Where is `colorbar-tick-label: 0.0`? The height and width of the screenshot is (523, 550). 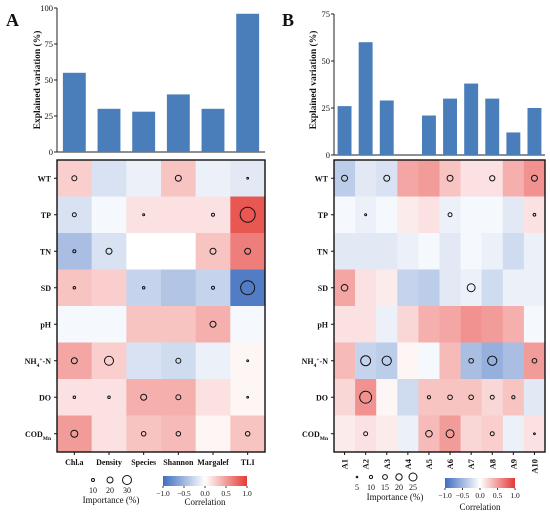
colorbar-tick-label: 0.0 is located at coordinates (480, 495).